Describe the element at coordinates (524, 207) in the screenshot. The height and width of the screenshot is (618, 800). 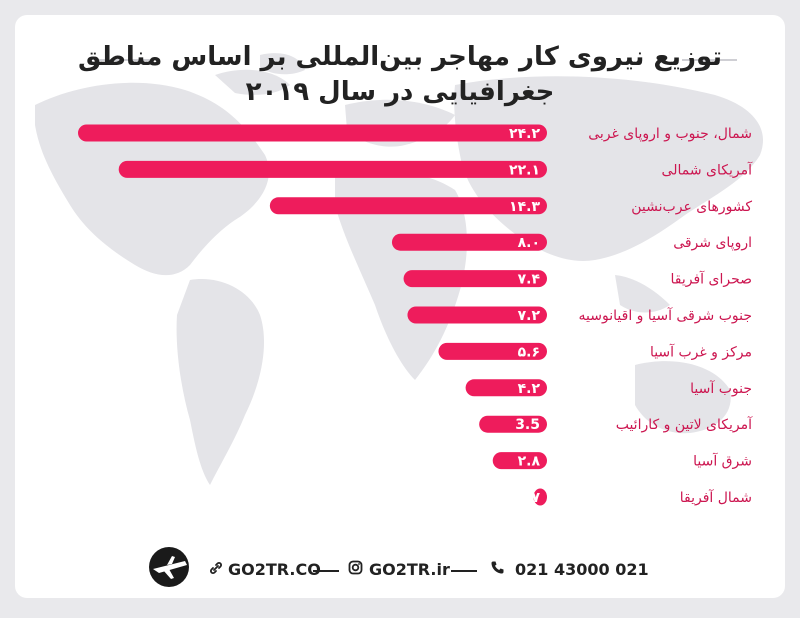
I see `bar-value-label-3: ۱۴.۳` at that location.